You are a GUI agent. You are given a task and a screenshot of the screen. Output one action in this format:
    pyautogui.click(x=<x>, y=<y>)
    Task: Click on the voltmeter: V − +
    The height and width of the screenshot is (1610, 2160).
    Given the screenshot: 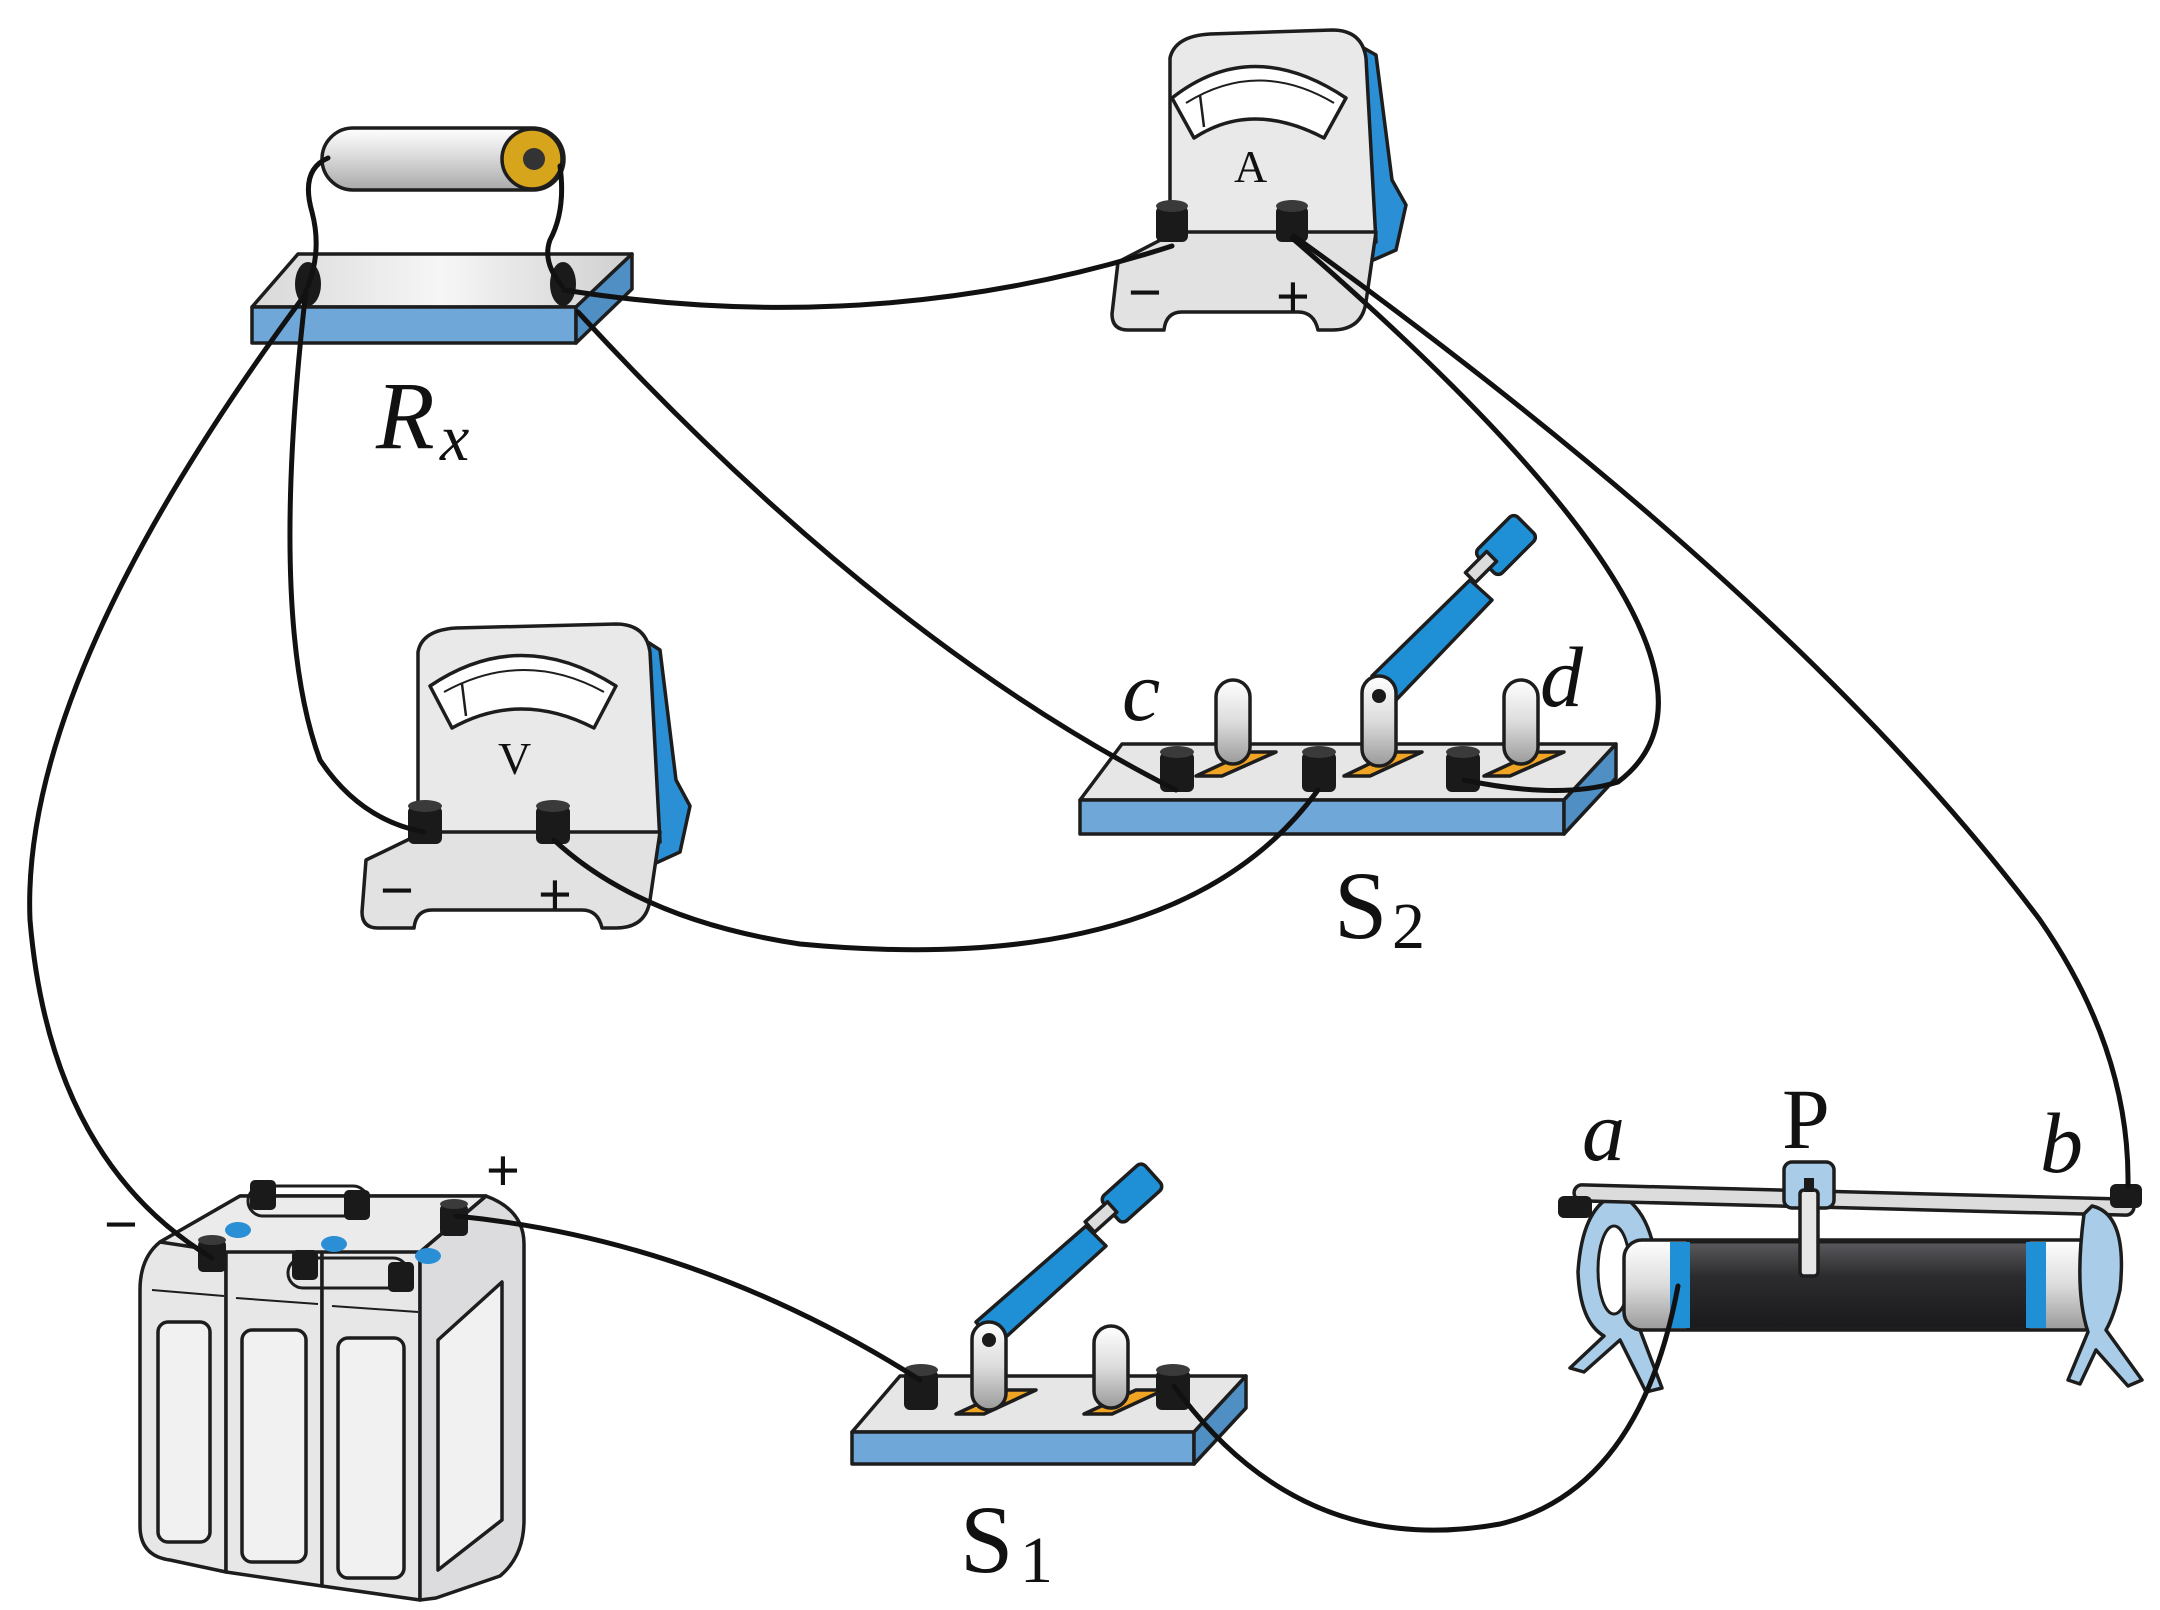 What is the action you would take?
    pyautogui.click(x=526, y=776)
    